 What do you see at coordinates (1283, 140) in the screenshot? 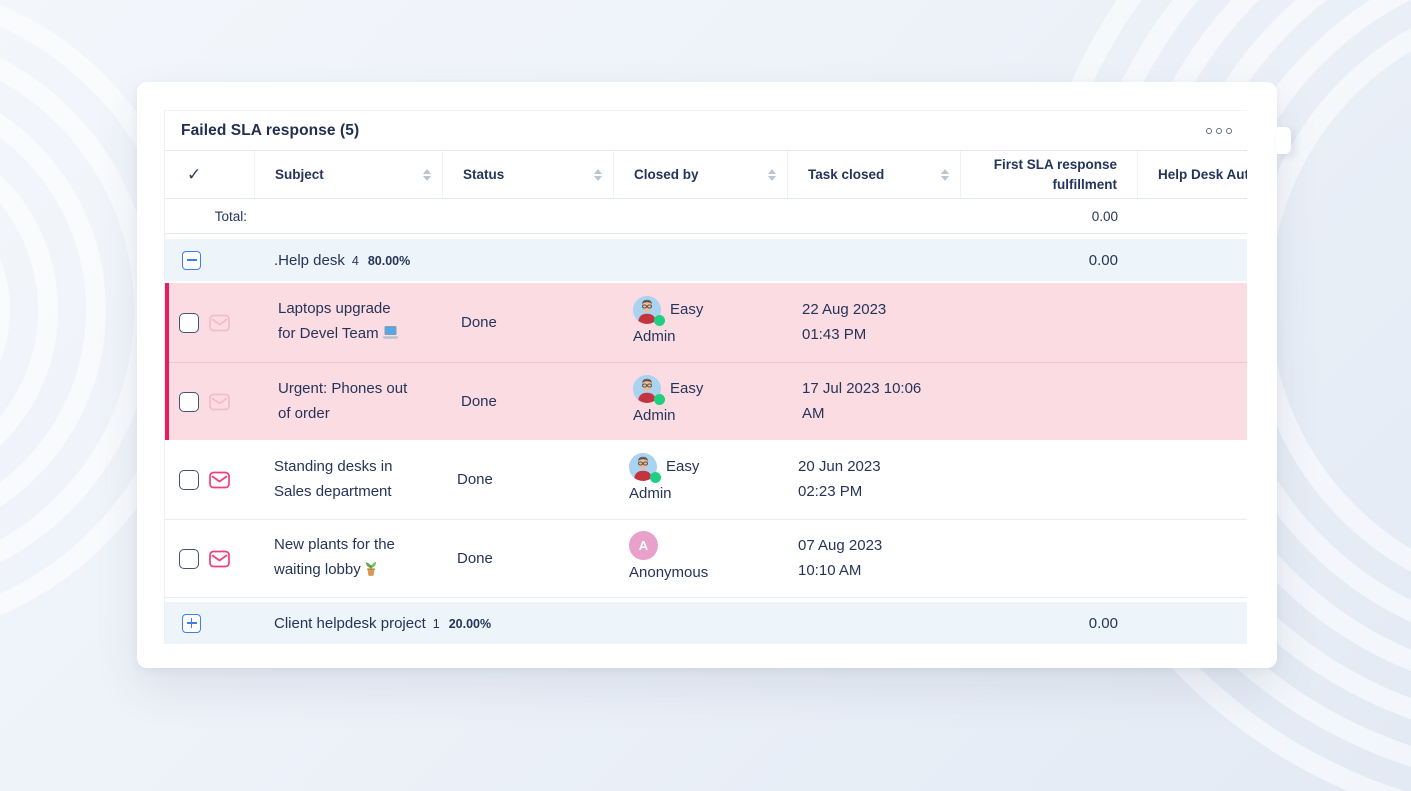
I see `side-handle` at bounding box center [1283, 140].